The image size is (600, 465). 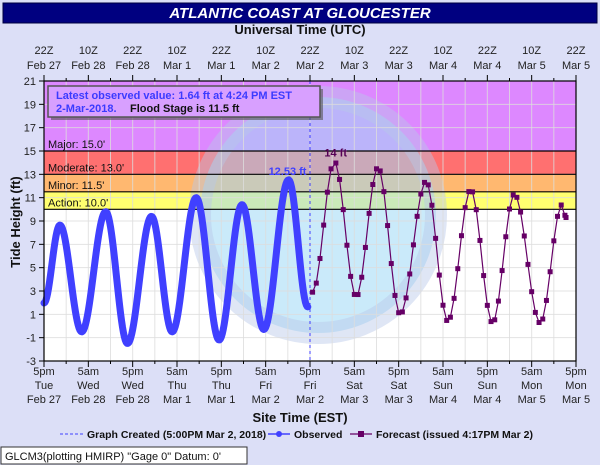 What do you see at coordinates (176, 435) in the screenshot?
I see `legend-created: Graph Created (5:00PM Mar 2, 2018)` at bounding box center [176, 435].